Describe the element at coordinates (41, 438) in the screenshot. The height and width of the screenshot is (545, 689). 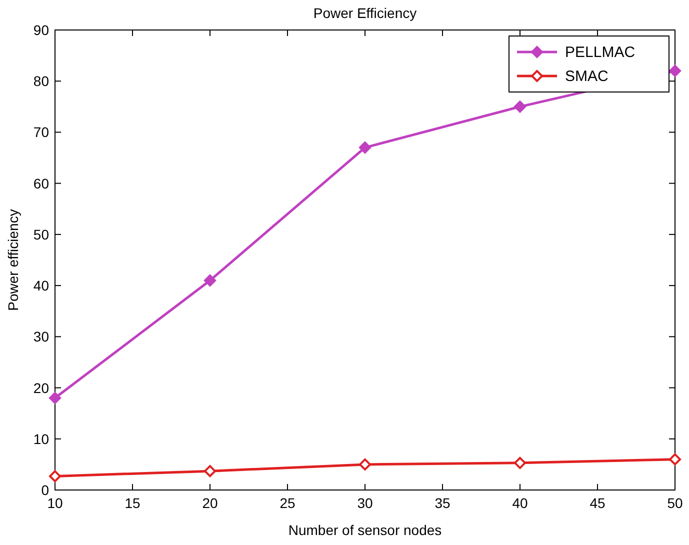
I see `y-tick-label: 10` at that location.